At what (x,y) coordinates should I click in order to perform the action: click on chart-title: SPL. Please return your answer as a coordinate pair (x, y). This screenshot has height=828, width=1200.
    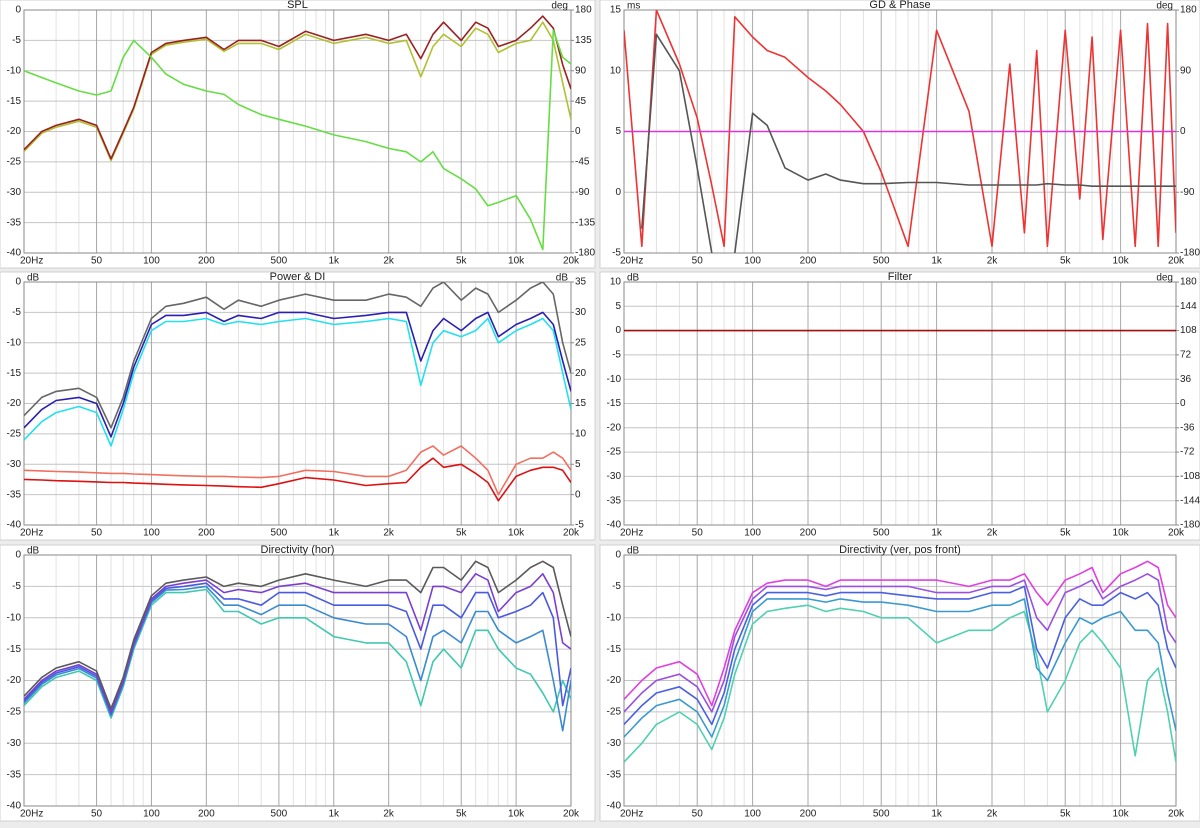
    Looking at the image, I should click on (297, 5).